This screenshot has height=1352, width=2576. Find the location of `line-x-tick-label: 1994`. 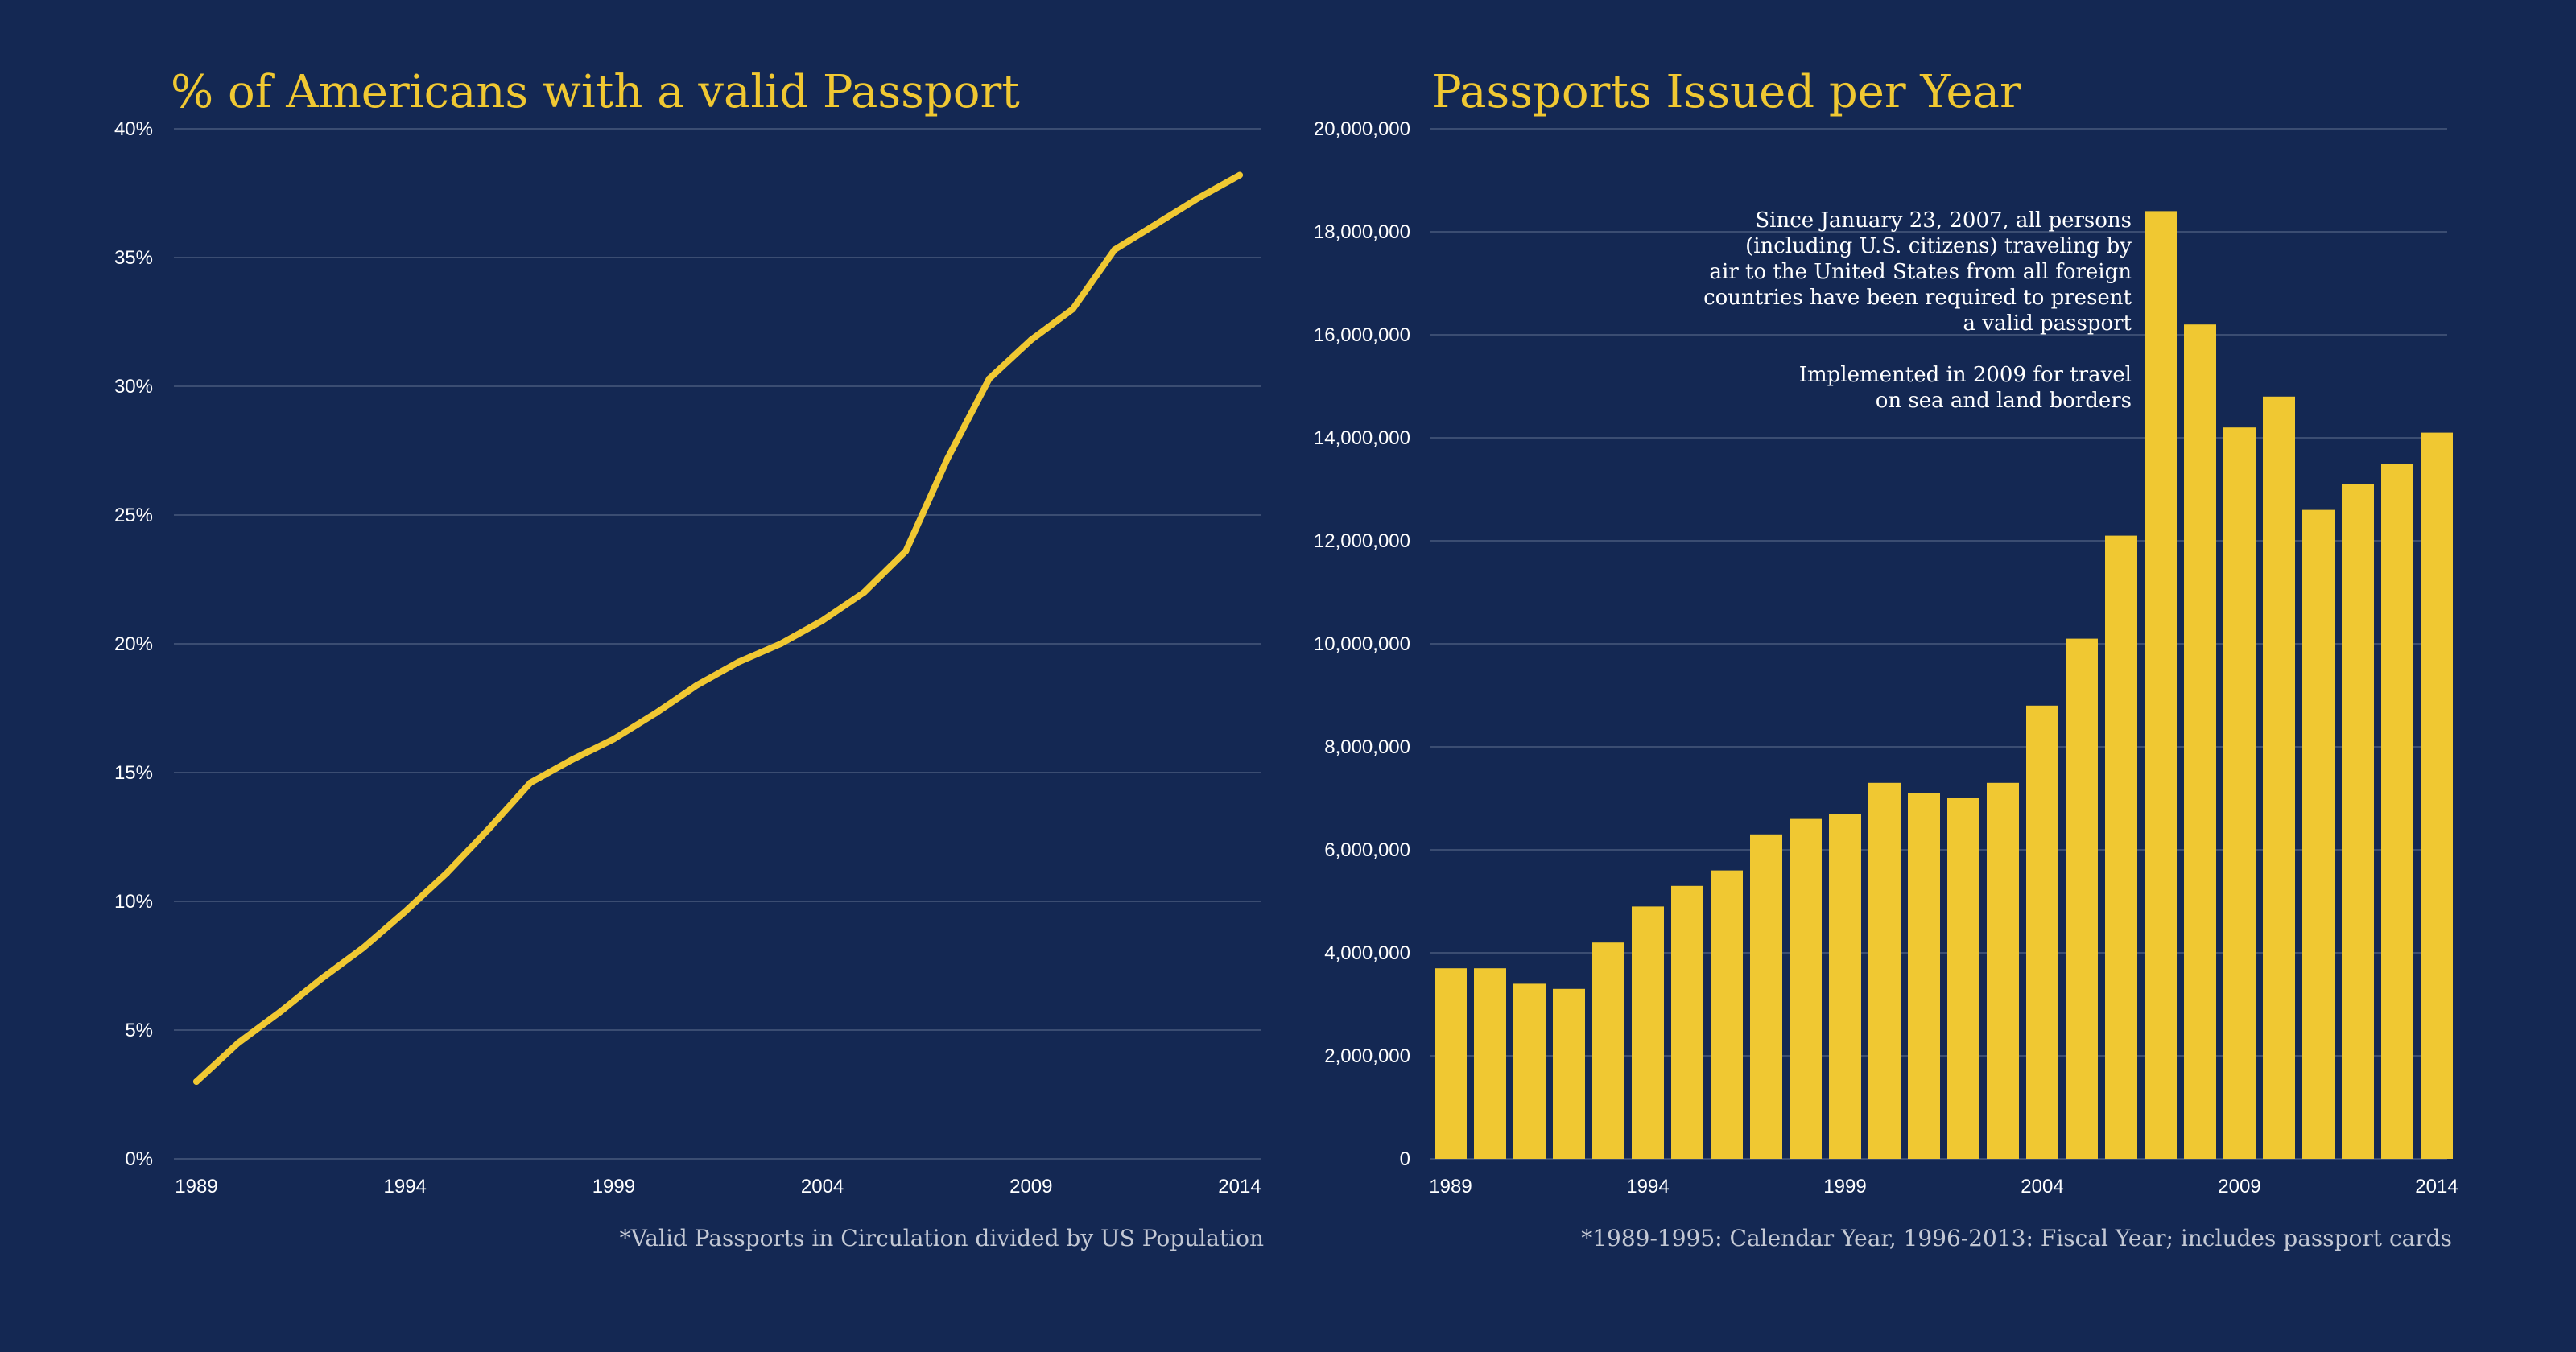

line-x-tick-label: 1994 is located at coordinates (405, 1186).